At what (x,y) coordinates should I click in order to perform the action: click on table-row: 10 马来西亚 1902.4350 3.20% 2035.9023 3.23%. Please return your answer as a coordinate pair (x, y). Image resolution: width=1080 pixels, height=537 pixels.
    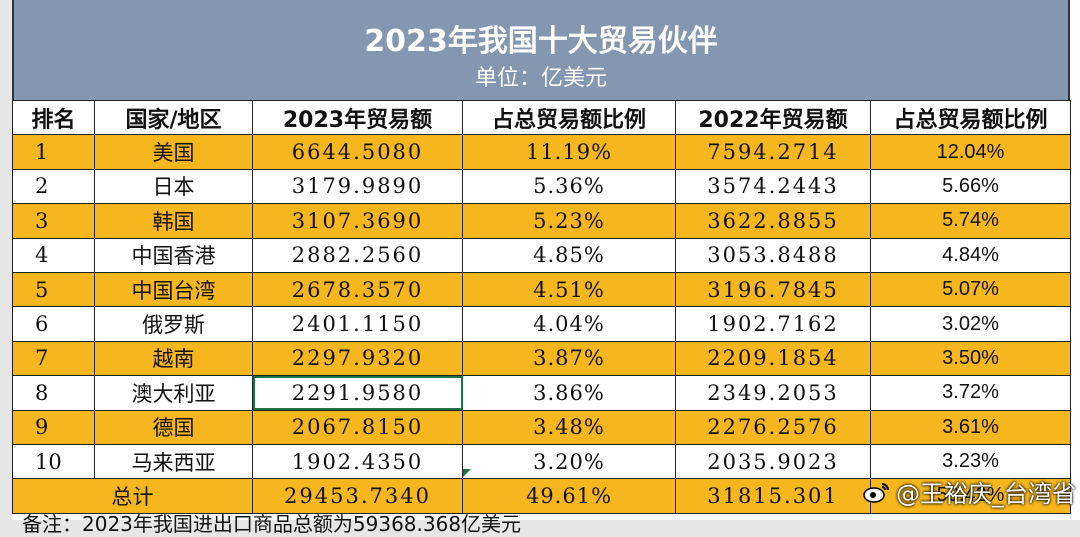
    Looking at the image, I should click on (541, 461).